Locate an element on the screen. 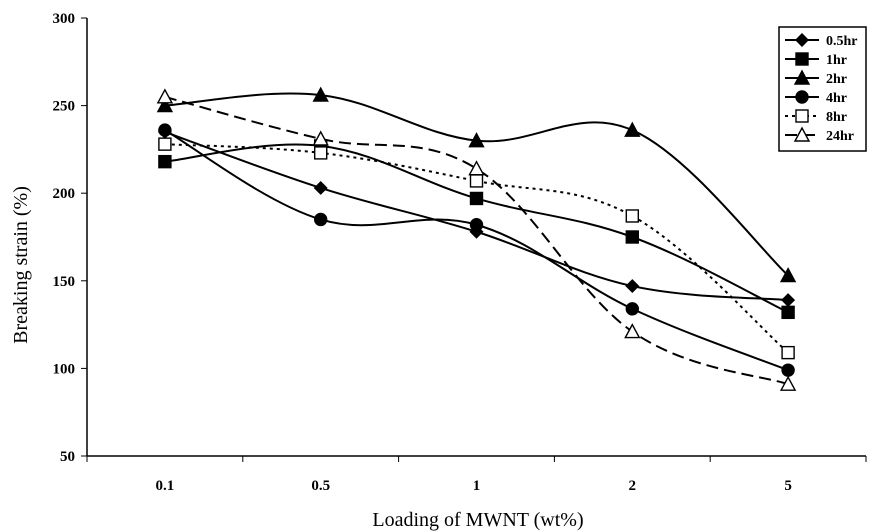  legend-item-2hr-label: 2hr is located at coordinates (836, 79).